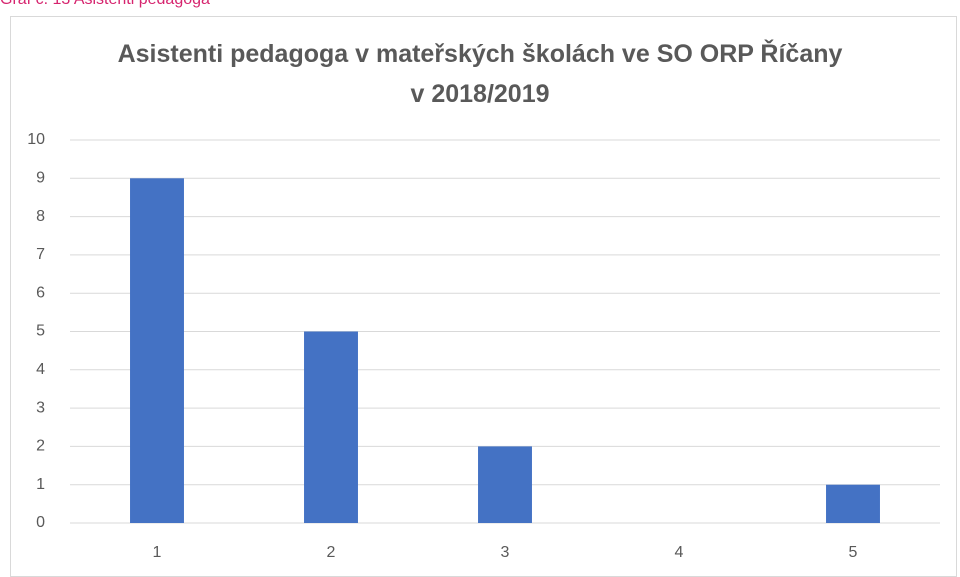  What do you see at coordinates (105, 4) in the screenshot?
I see `caption: Graf č. 13 Asistenti pedagoga` at bounding box center [105, 4].